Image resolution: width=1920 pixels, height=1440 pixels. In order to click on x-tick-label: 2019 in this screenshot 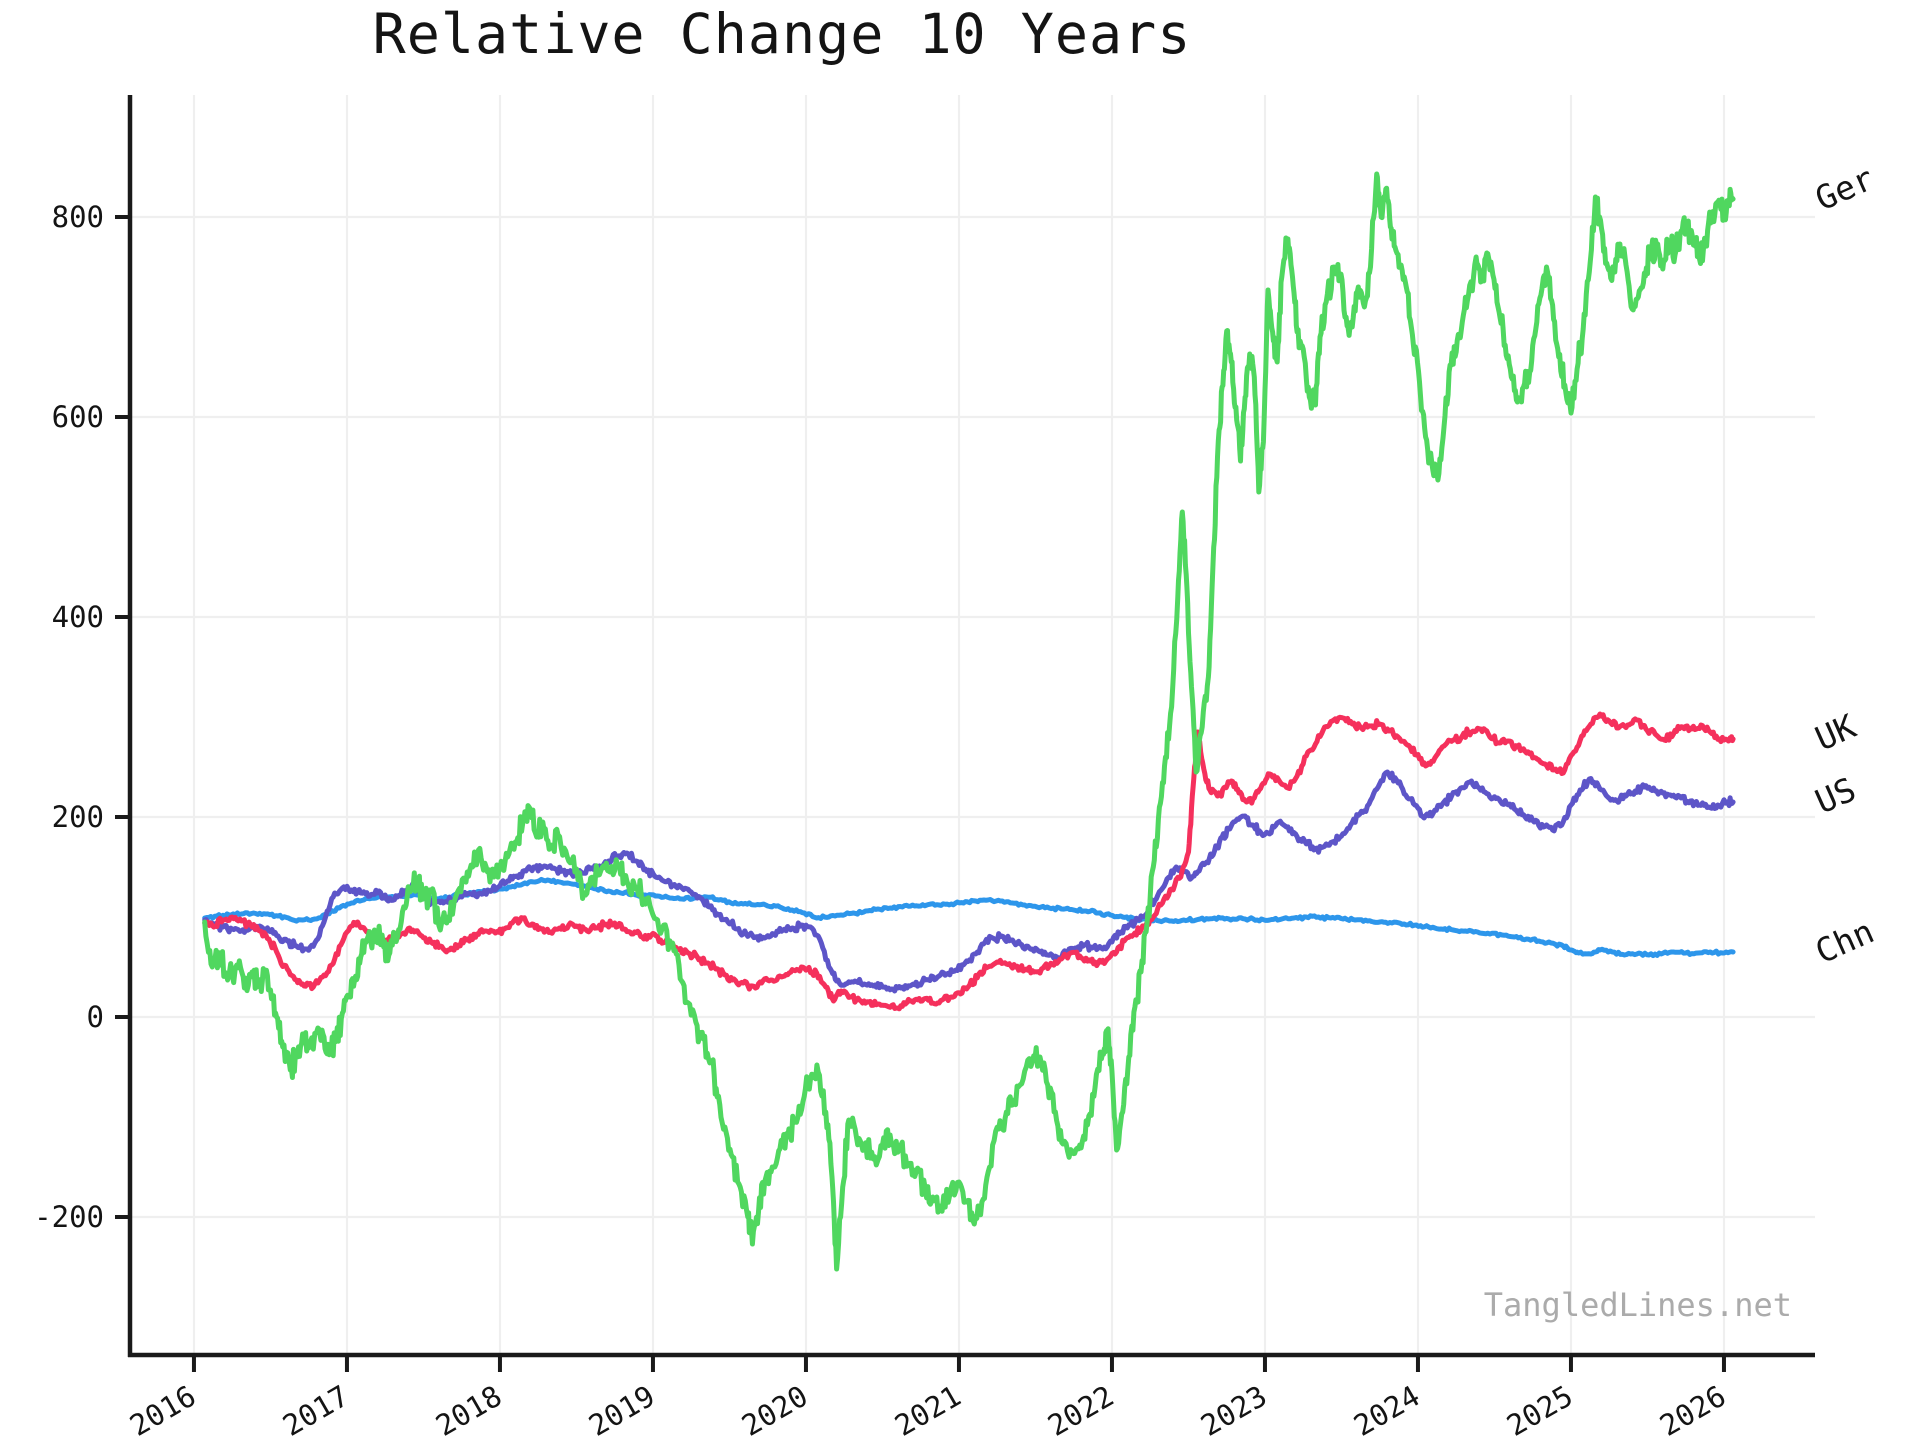, I will do `click(621, 1409)`.